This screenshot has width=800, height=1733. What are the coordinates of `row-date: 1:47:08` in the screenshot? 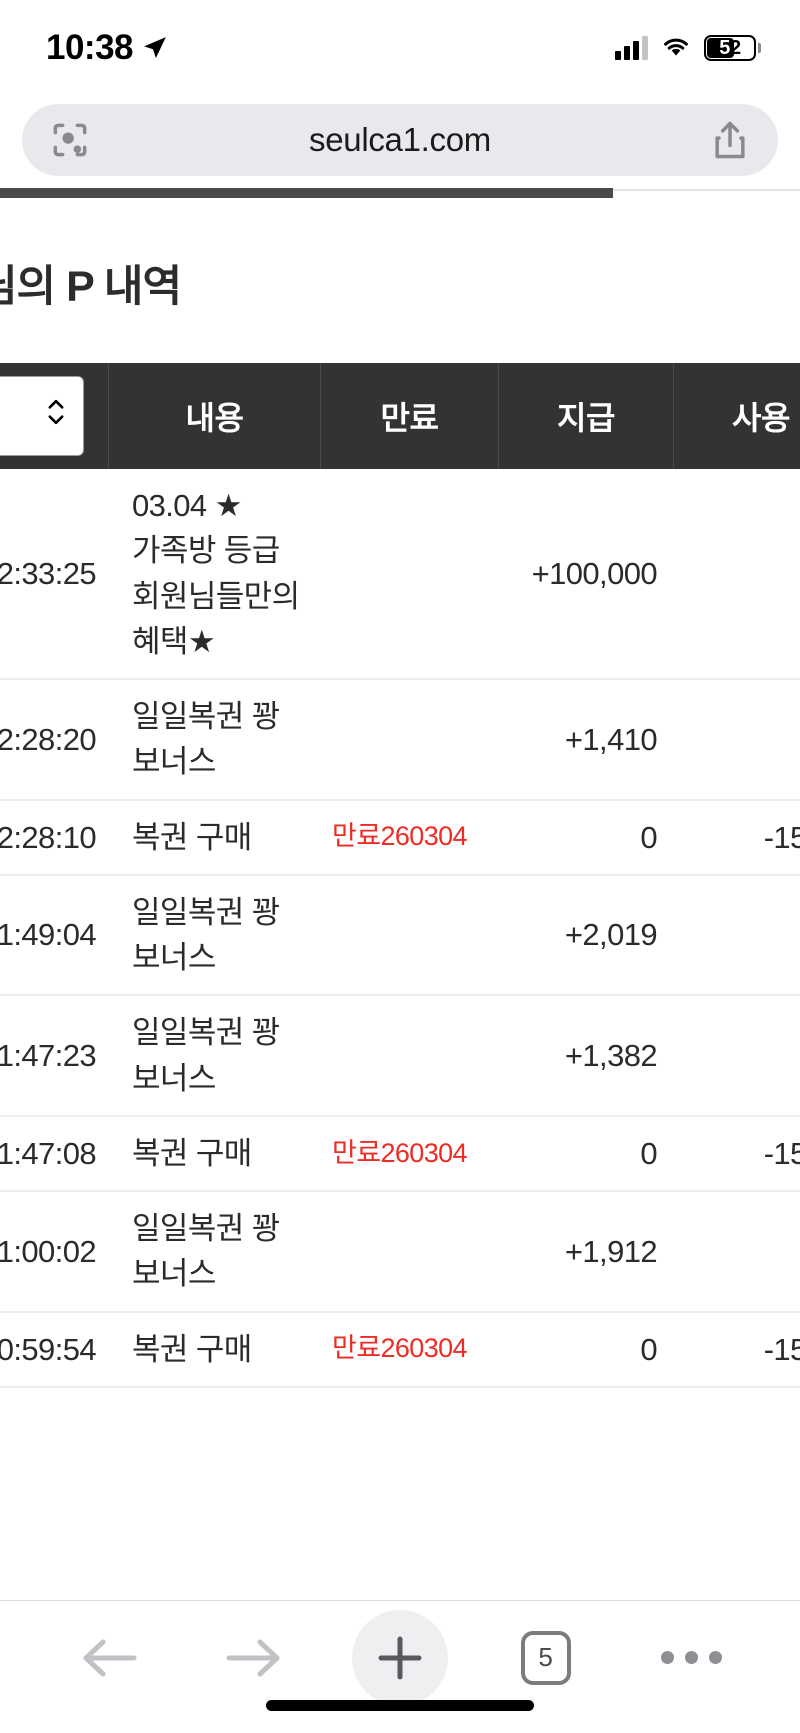 It's located at (48, 1153).